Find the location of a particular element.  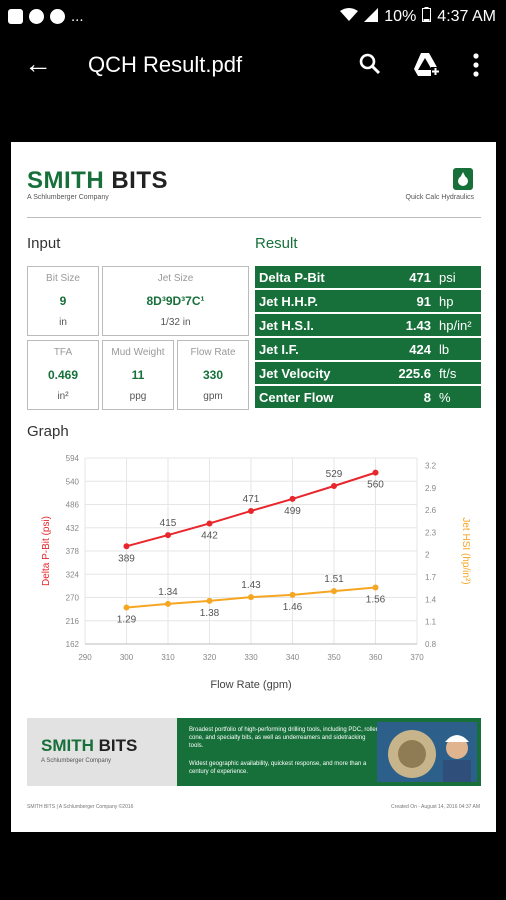

x-tick-label: 360 is located at coordinates (376, 657).